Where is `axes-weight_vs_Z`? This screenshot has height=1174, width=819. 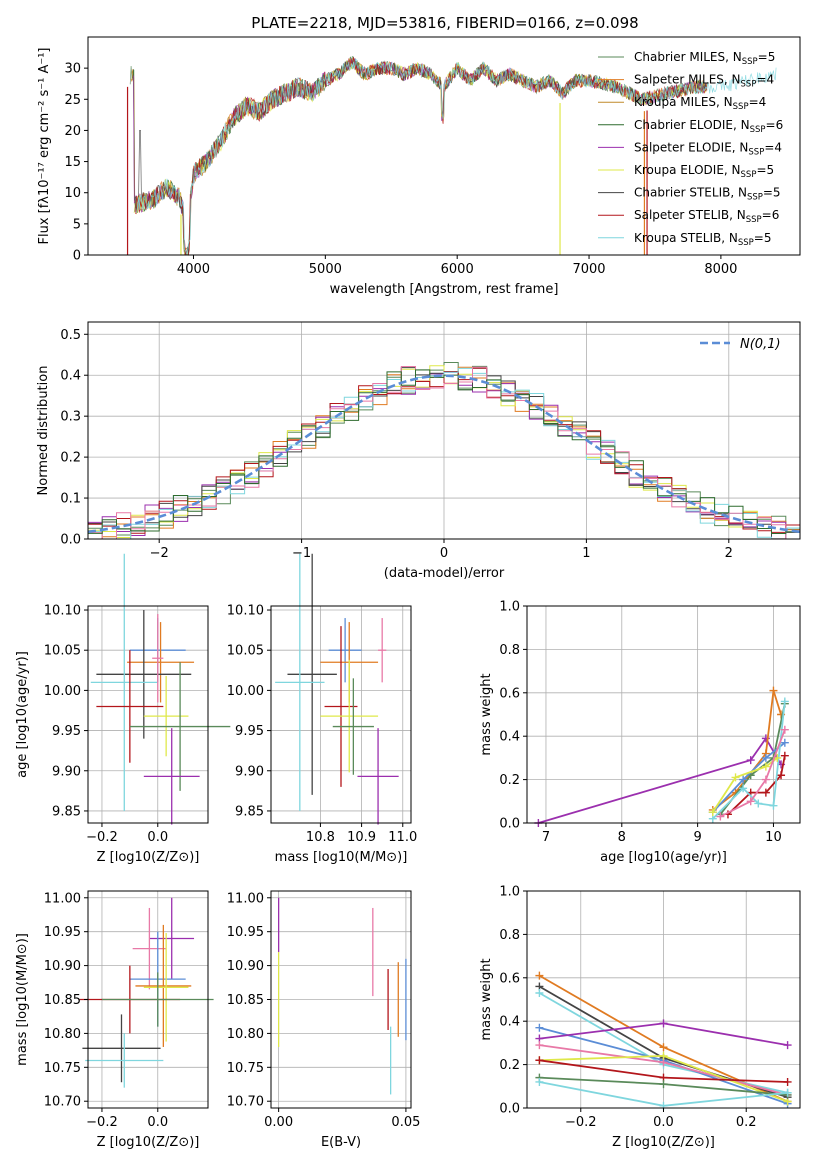 axes-weight_vs_Z is located at coordinates (663, 1000).